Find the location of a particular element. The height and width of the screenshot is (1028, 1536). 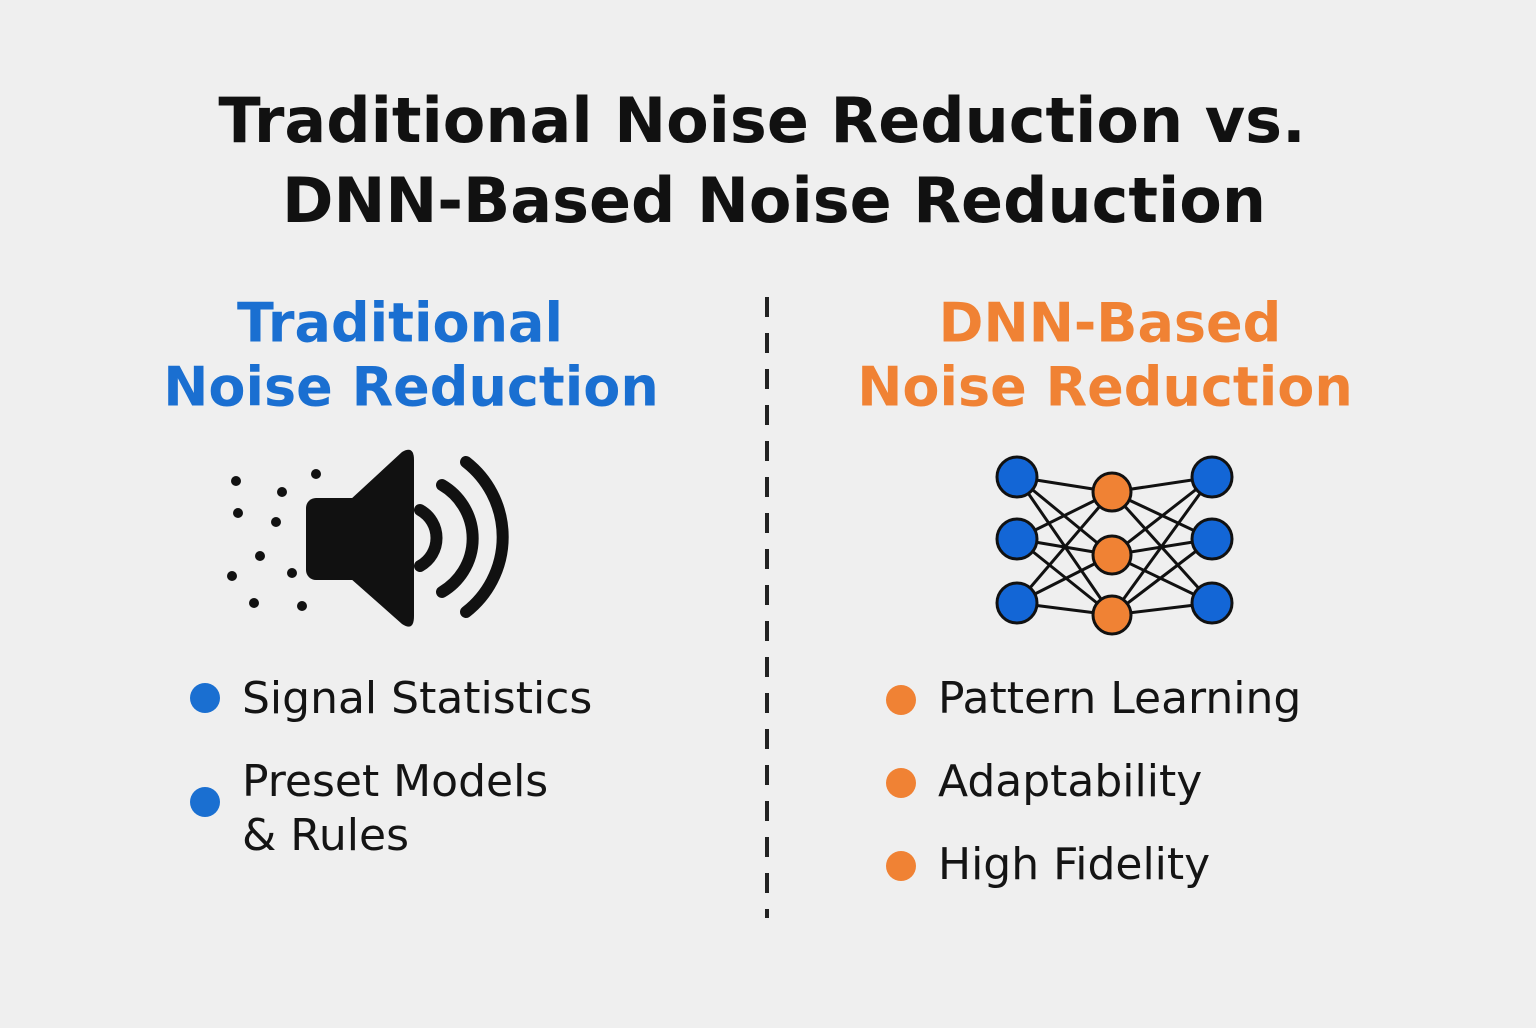

left-item: Preset Models is located at coordinates (395, 781).